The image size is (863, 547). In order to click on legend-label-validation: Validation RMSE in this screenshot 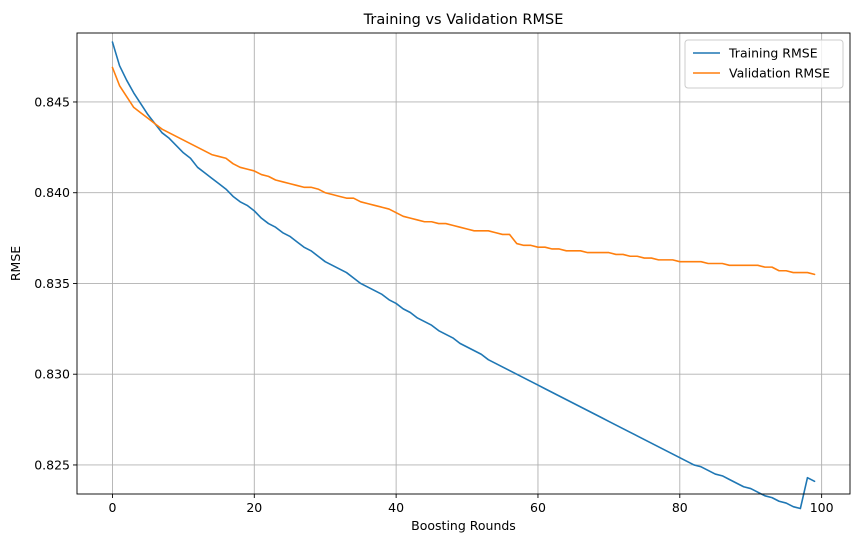, I will do `click(779, 73)`.